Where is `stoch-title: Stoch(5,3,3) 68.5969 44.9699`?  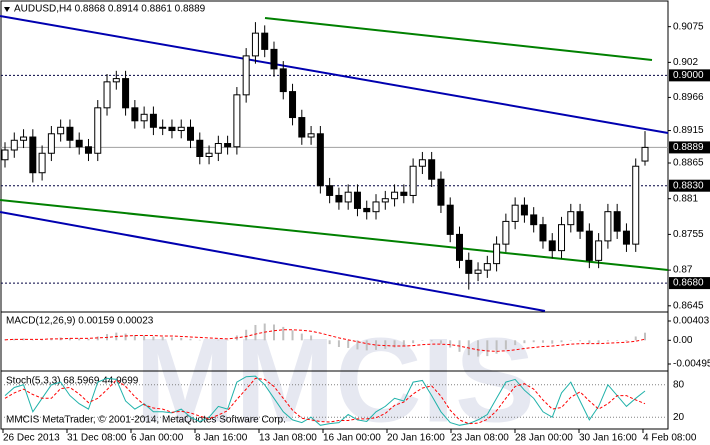 stoch-title: Stoch(5,3,3) 68.5969 44.9699 is located at coordinates (72, 381).